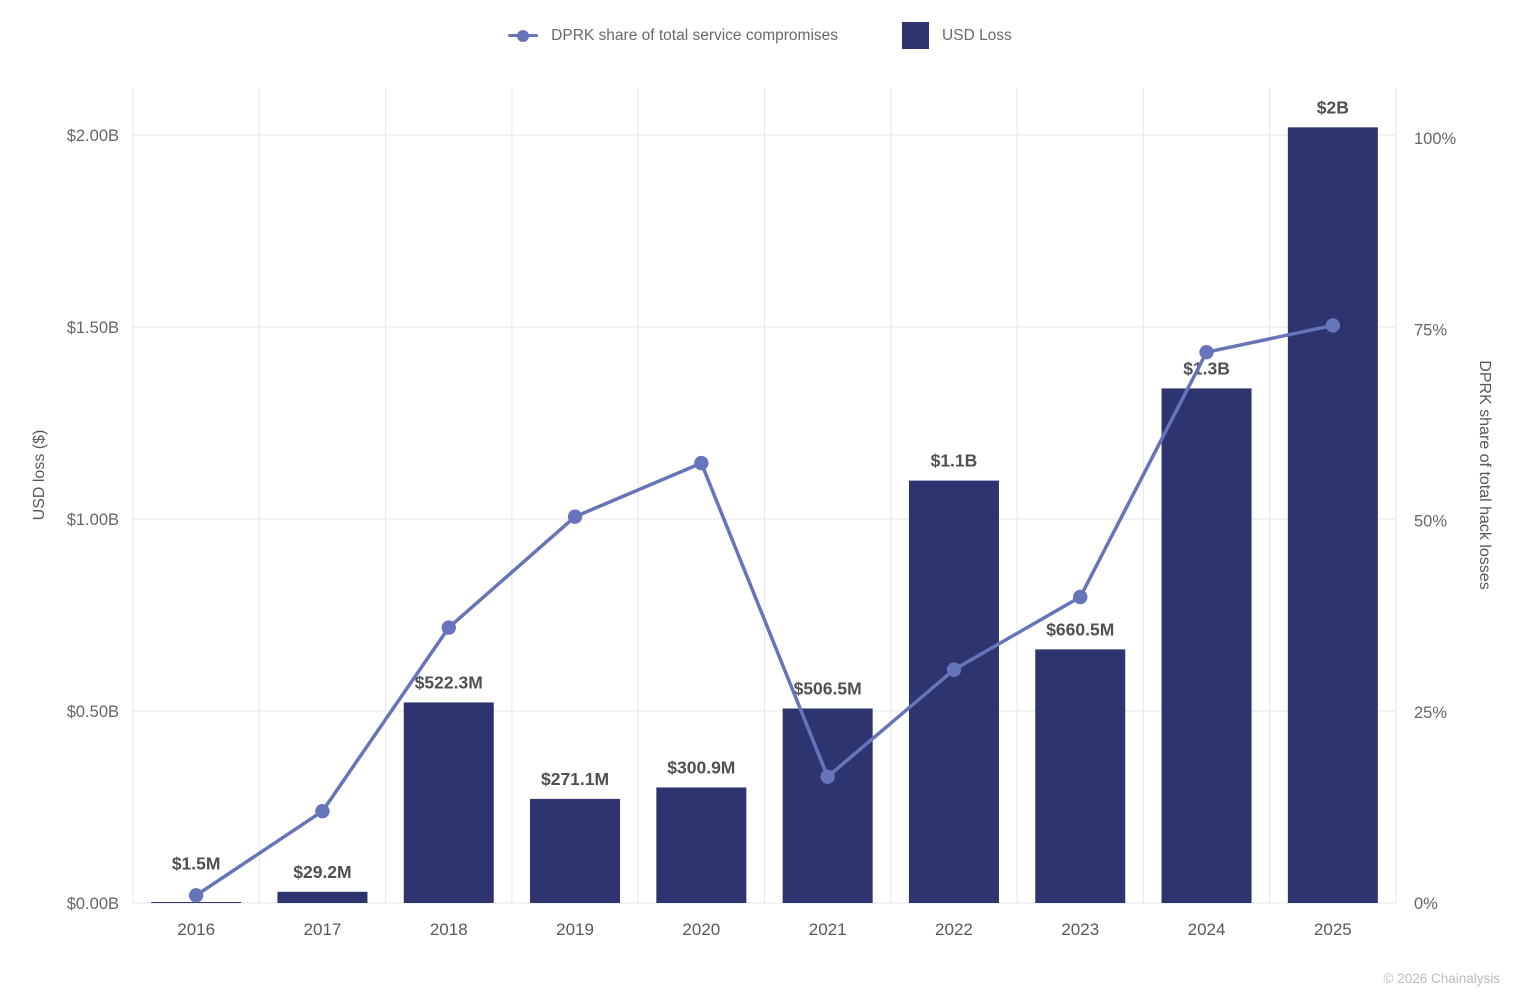 This screenshot has width=1520, height=1000. What do you see at coordinates (93, 520) in the screenshot?
I see `left-axis-tick: $1.00B` at bounding box center [93, 520].